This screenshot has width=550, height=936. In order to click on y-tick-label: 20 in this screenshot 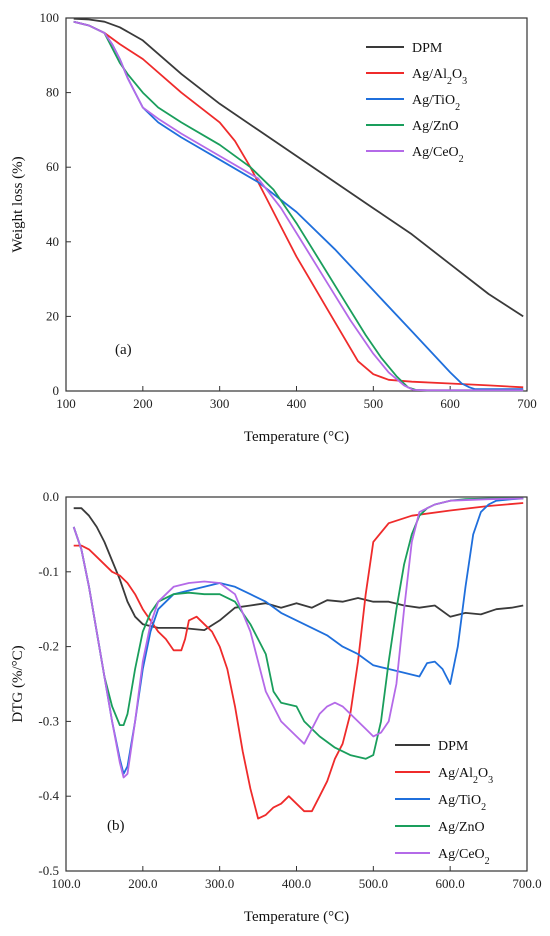, I will do `click(52, 315)`.